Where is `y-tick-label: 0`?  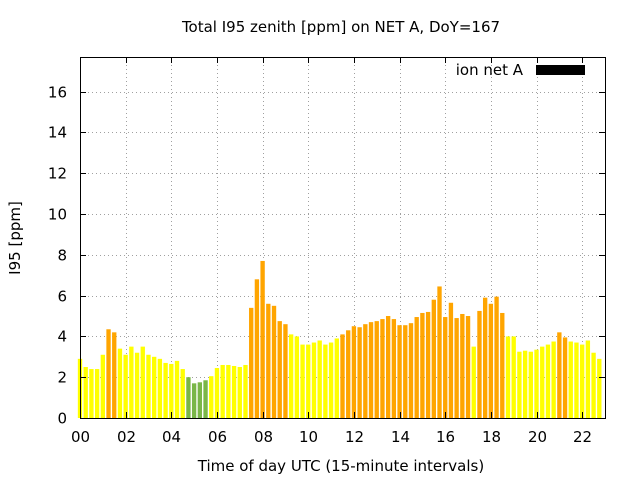 y-tick-label: 0 is located at coordinates (62, 419).